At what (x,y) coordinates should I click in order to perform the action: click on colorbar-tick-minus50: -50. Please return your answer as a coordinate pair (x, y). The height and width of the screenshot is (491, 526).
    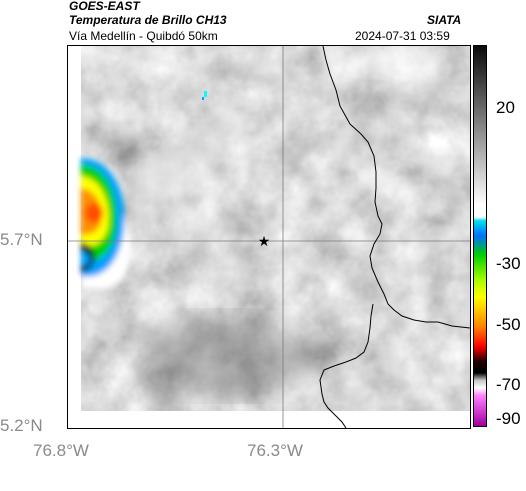
    Looking at the image, I should click on (508, 324).